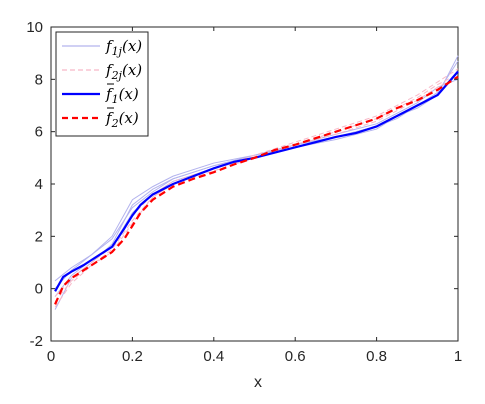 Image resolution: width=485 pixels, height=404 pixels. What do you see at coordinates (123, 47) in the screenshot?
I see `legend-label-1: f1j(x)` at bounding box center [123, 47].